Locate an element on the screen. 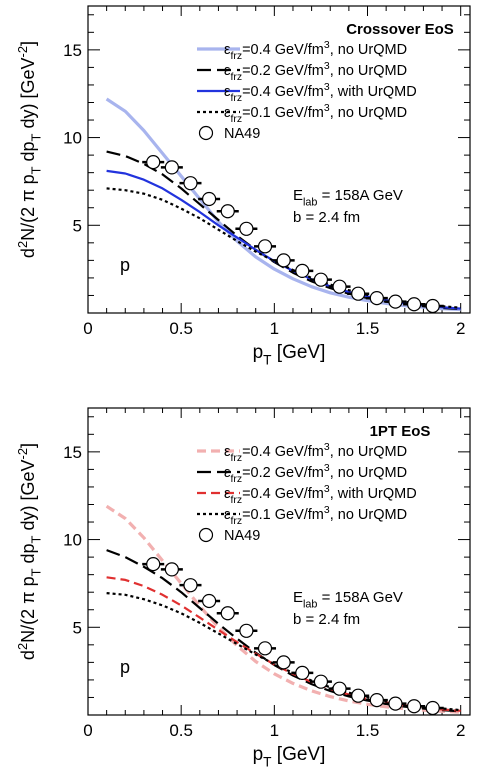 The height and width of the screenshot is (768, 489). chart-title: Crossover EoS is located at coordinates (400, 29).